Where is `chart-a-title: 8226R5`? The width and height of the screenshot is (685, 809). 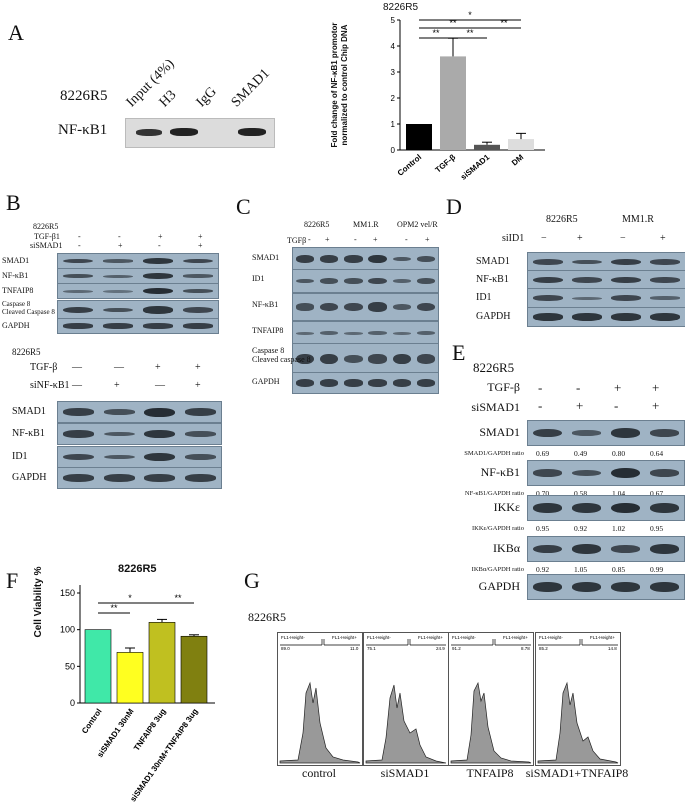 chart-a-title: 8226R5 is located at coordinates (401, 7).